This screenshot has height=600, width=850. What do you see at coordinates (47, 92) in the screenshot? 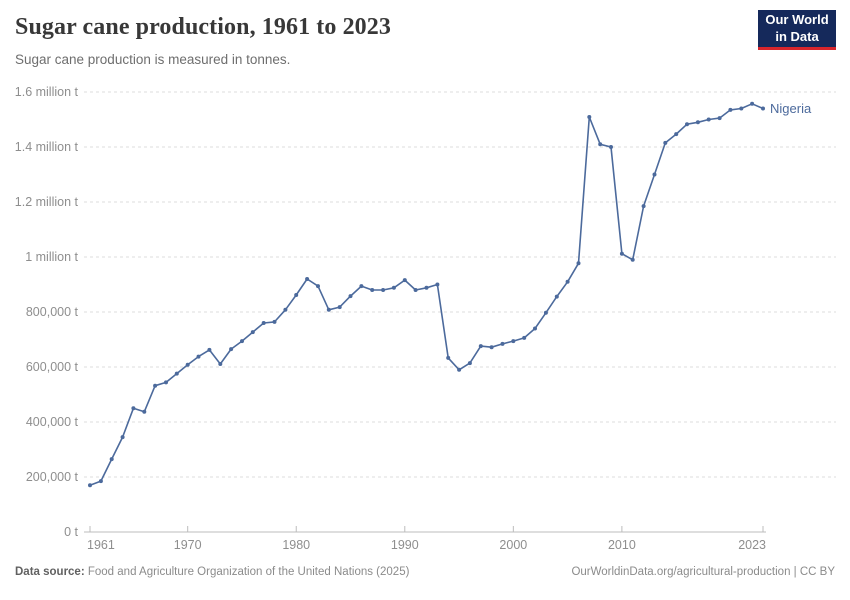
I see `y-tick-label: 1.6 million t` at bounding box center [47, 92].